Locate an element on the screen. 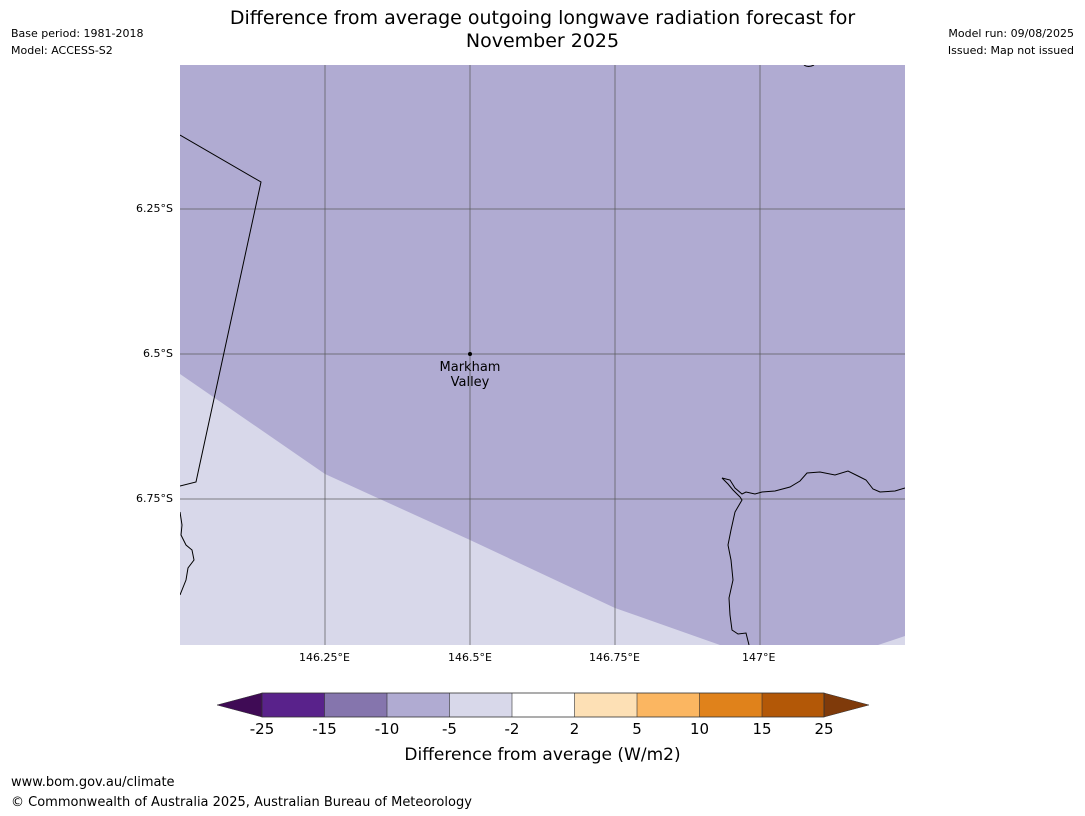 The height and width of the screenshot is (816, 1085). lon-label-147: 147°E is located at coordinates (759, 657).